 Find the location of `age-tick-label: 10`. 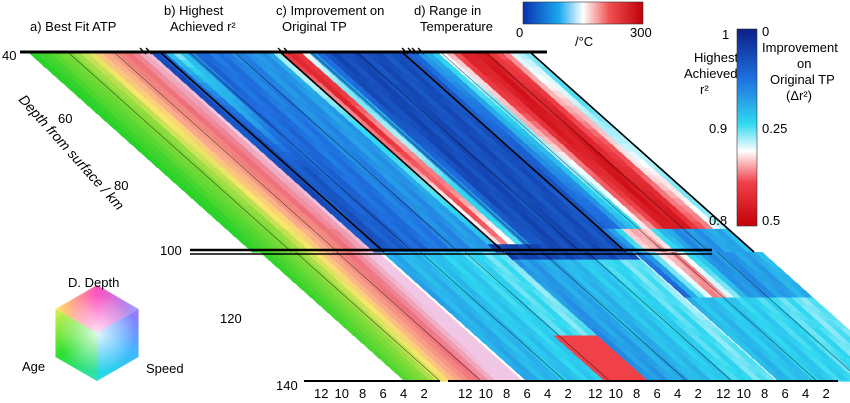

age-tick-label: 10 is located at coordinates (616, 393).